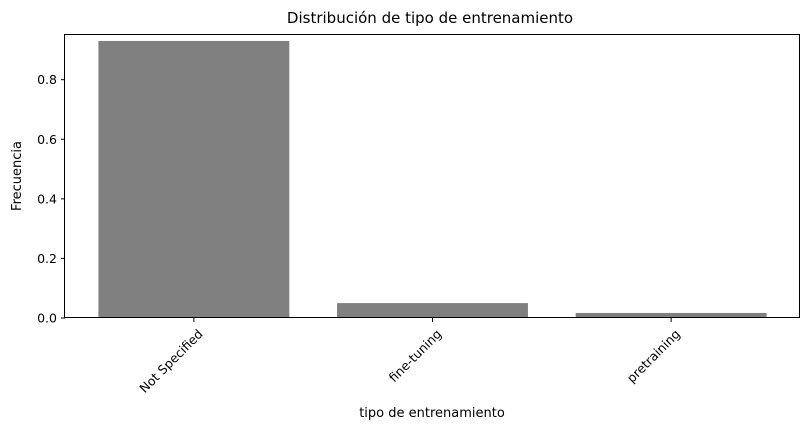 The width and height of the screenshot is (809, 432). What do you see at coordinates (671, 315) in the screenshot?
I see `bar-pretraining` at bounding box center [671, 315].